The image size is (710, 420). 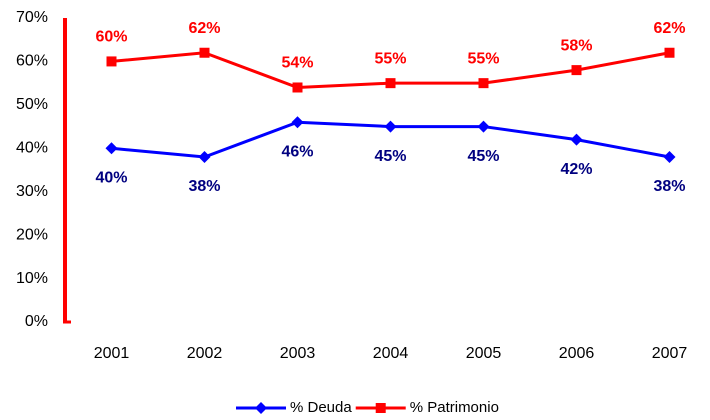 I want to click on data-label: 54%, so click(x=297, y=63).